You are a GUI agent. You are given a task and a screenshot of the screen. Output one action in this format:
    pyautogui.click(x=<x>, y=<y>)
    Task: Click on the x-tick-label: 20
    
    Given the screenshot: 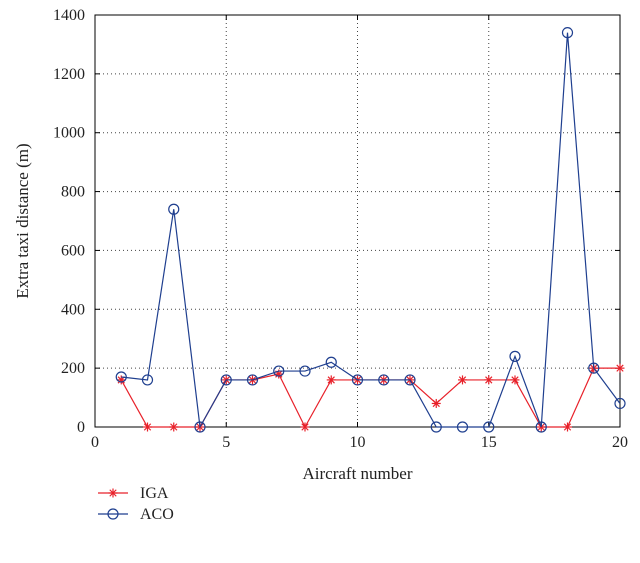 What is the action you would take?
    pyautogui.click(x=620, y=442)
    